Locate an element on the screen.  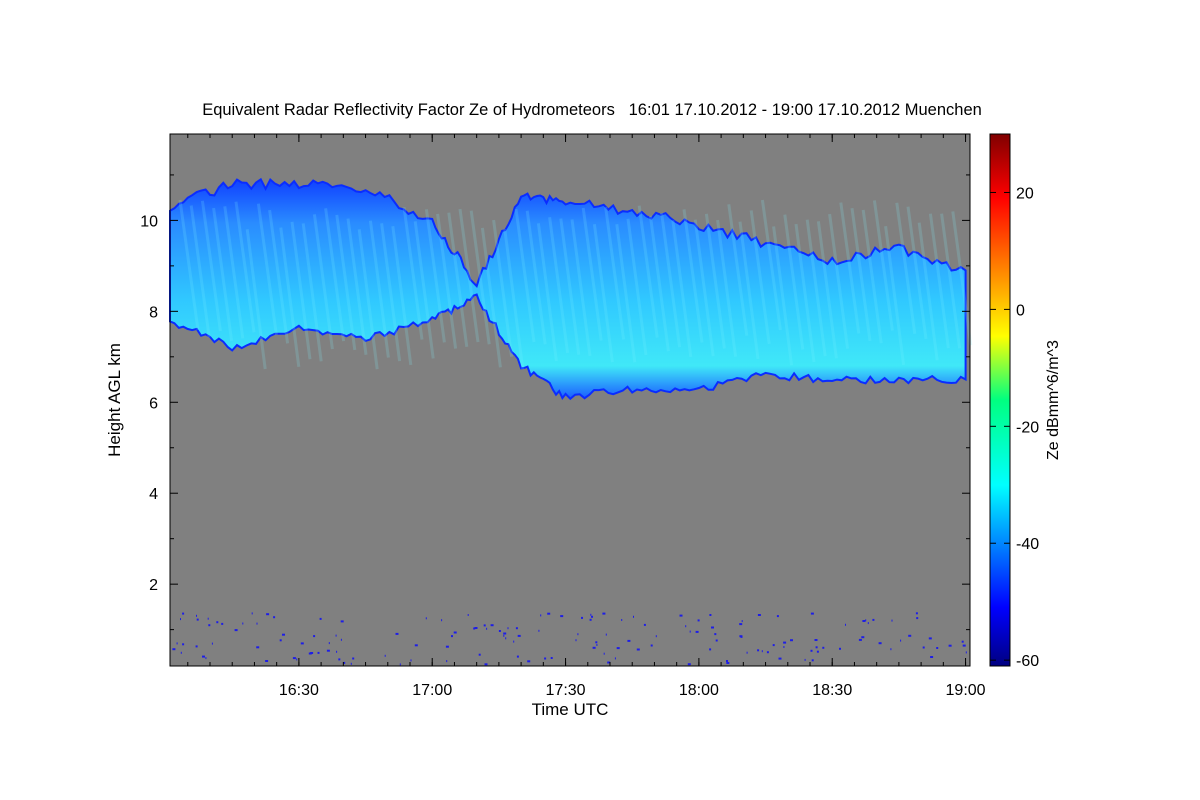
x-tick-label: 18:00 is located at coordinates (699, 690).